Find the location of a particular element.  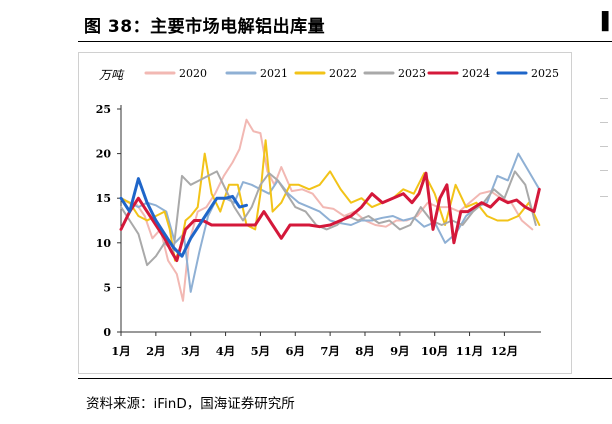

chart-legend: 2020 2021 2022 2023 2024 2025 is located at coordinates (351, 73).